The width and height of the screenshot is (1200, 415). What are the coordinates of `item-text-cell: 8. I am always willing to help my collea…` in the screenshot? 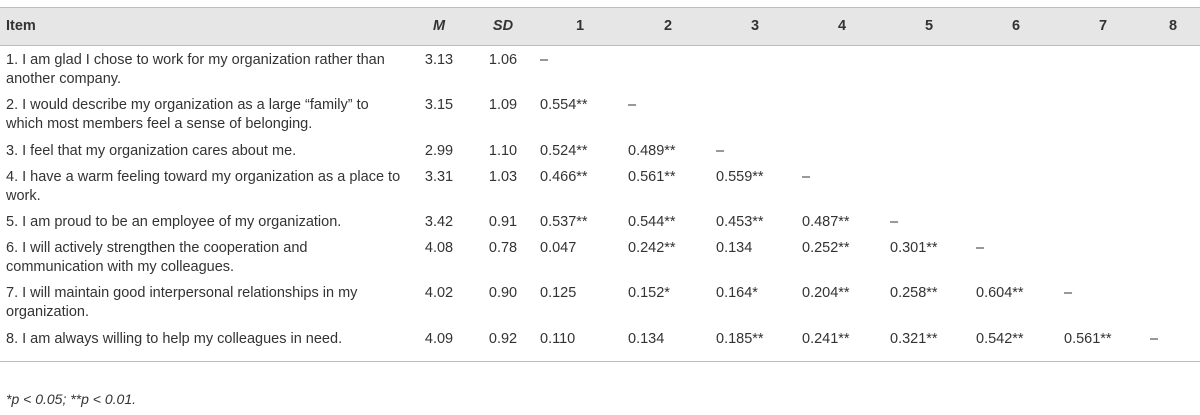 It's located at (204, 343).